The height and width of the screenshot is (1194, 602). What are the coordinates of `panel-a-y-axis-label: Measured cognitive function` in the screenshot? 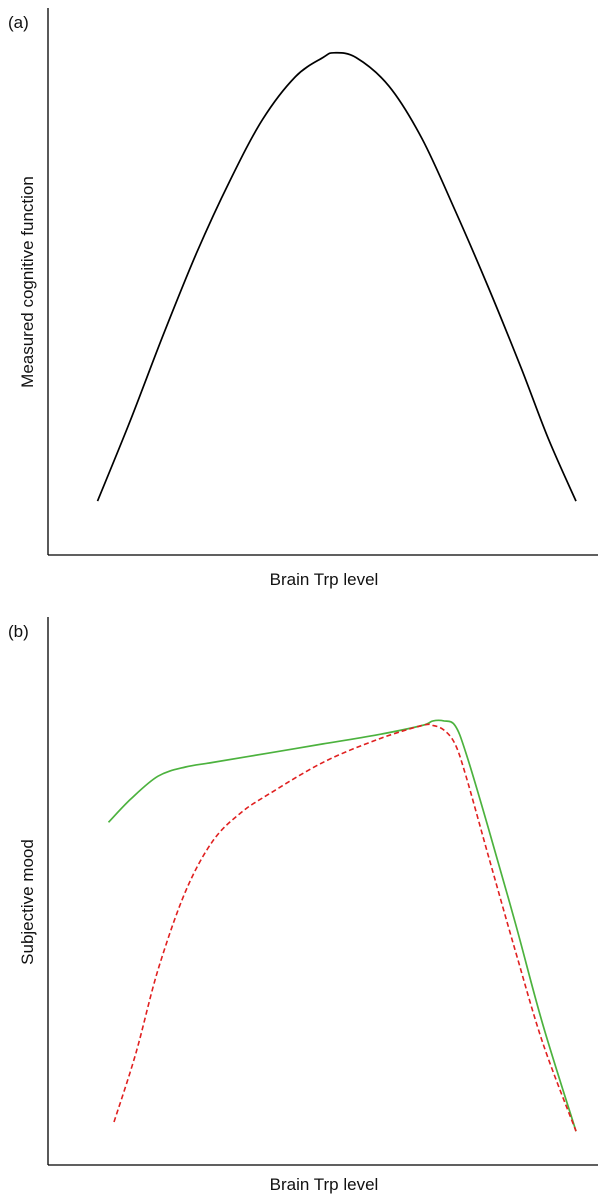 It's located at (27, 282).